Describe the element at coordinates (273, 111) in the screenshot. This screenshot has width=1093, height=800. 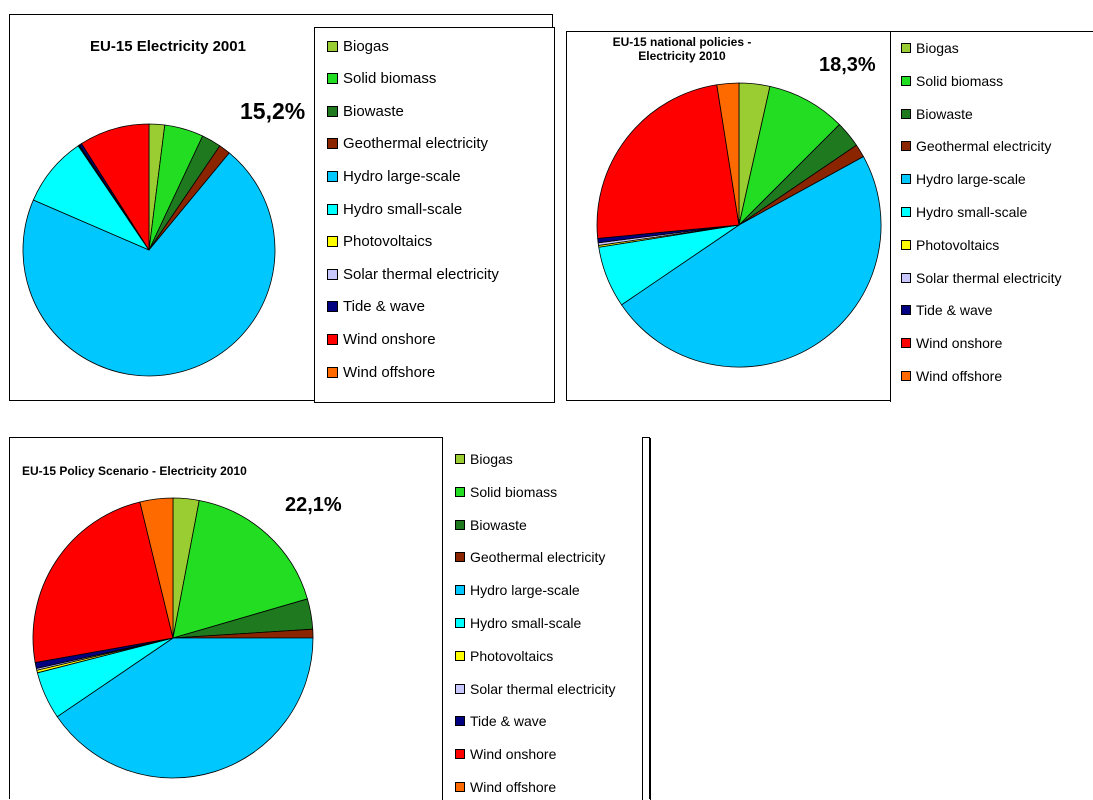
I see `chart-percentage-annotation: 15,2%` at that location.